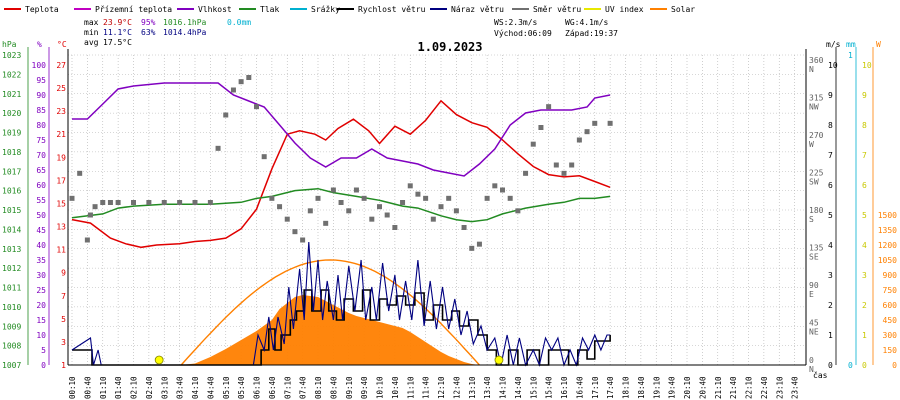 The width and height of the screenshot is (900, 400). I want to click on axis-percent-tick-6: 30, so click(41, 275).